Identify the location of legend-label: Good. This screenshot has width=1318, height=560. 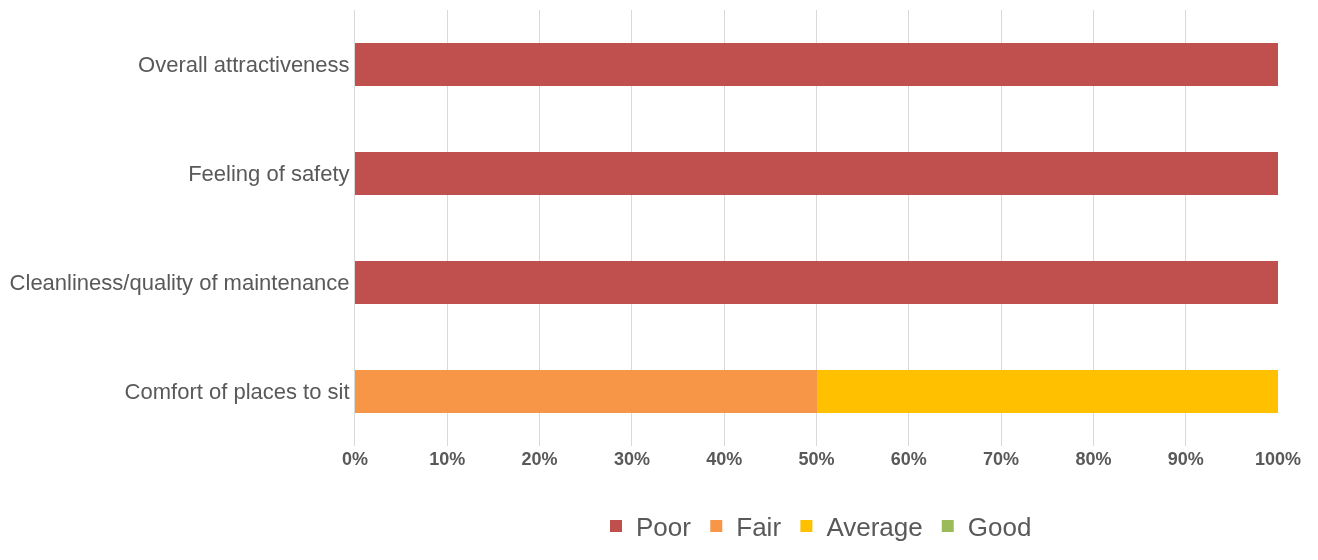
(999, 527).